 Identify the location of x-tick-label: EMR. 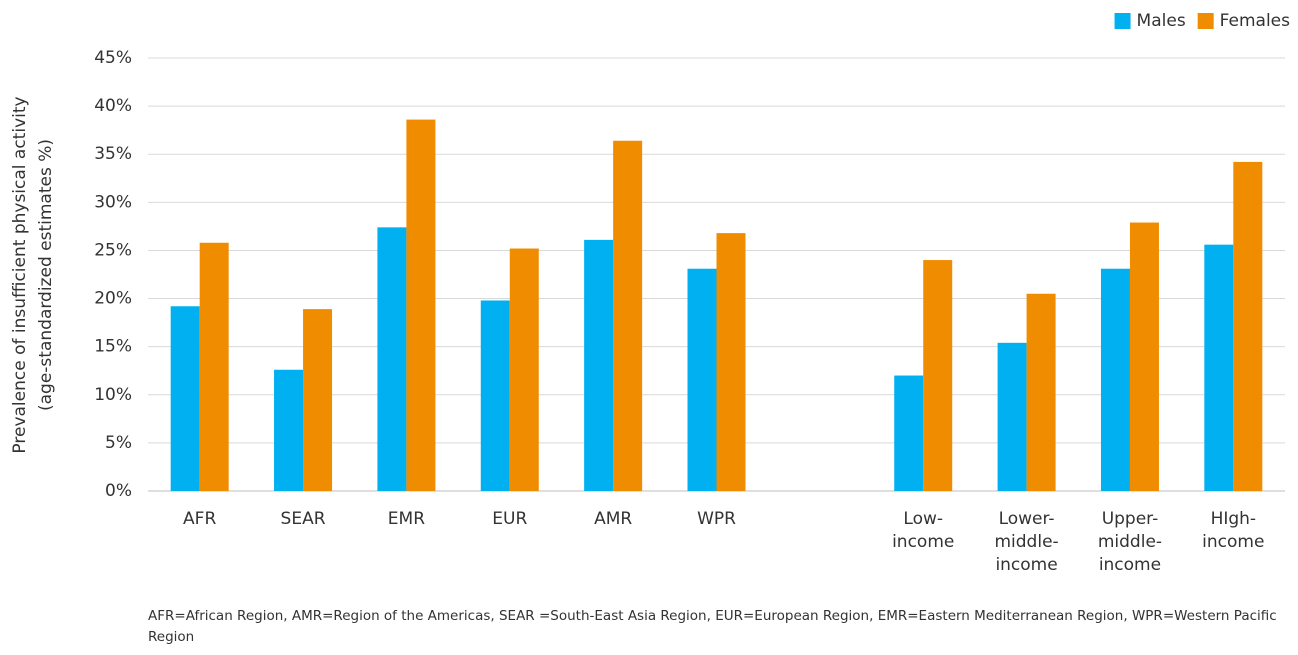
(406, 519).